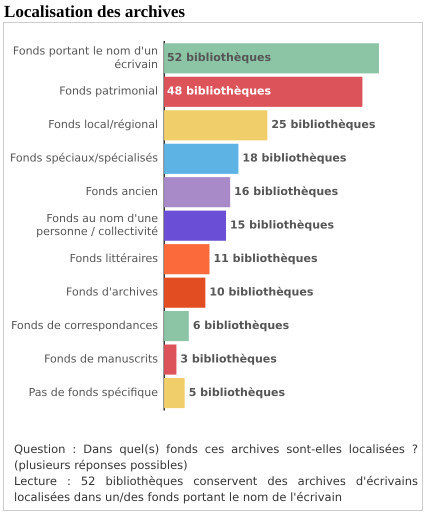 The width and height of the screenshot is (428, 513). Describe the element at coordinates (93, 392) in the screenshot. I see `y-tick-label: Pas de fonds spécifique` at that location.